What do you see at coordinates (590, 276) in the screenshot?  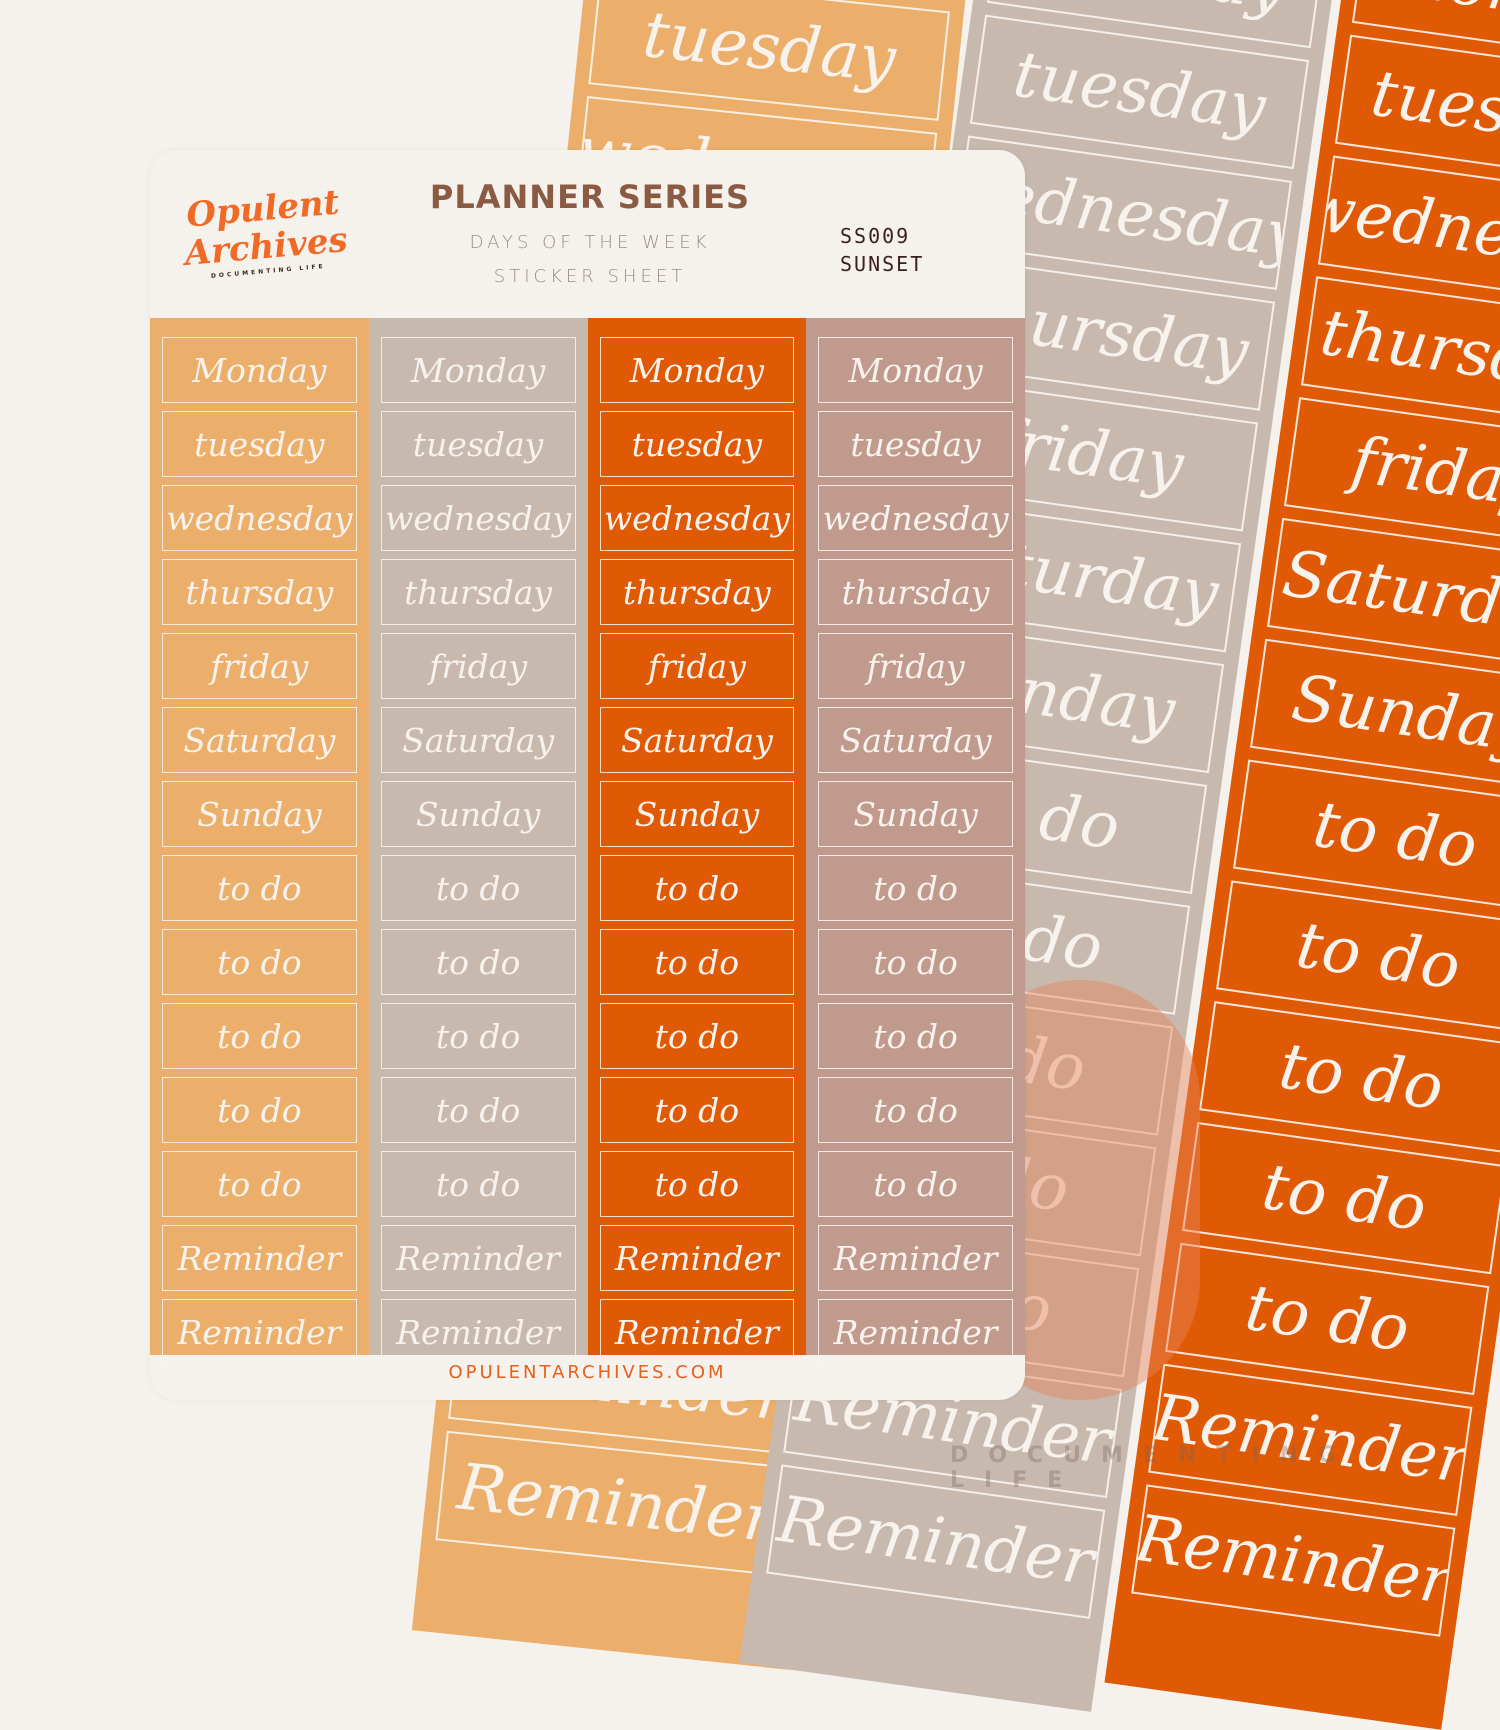 I see `sheet-subtitle-2: STICKER SHEET` at bounding box center [590, 276].